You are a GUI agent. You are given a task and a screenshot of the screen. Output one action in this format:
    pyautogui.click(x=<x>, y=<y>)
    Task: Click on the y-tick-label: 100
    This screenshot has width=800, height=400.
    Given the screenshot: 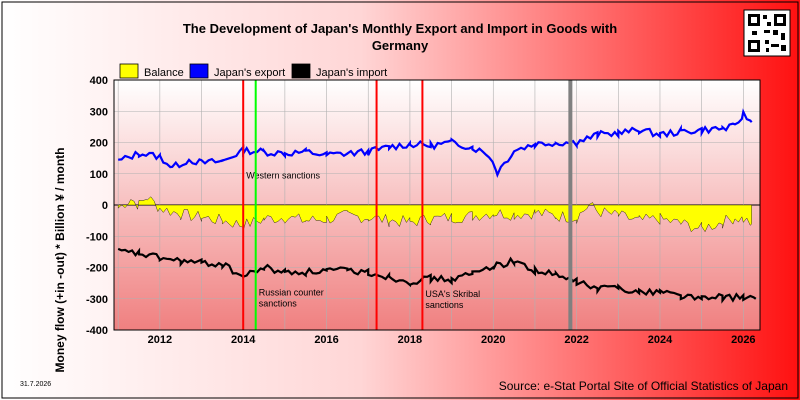 What is the action you would take?
    pyautogui.click(x=99, y=175)
    